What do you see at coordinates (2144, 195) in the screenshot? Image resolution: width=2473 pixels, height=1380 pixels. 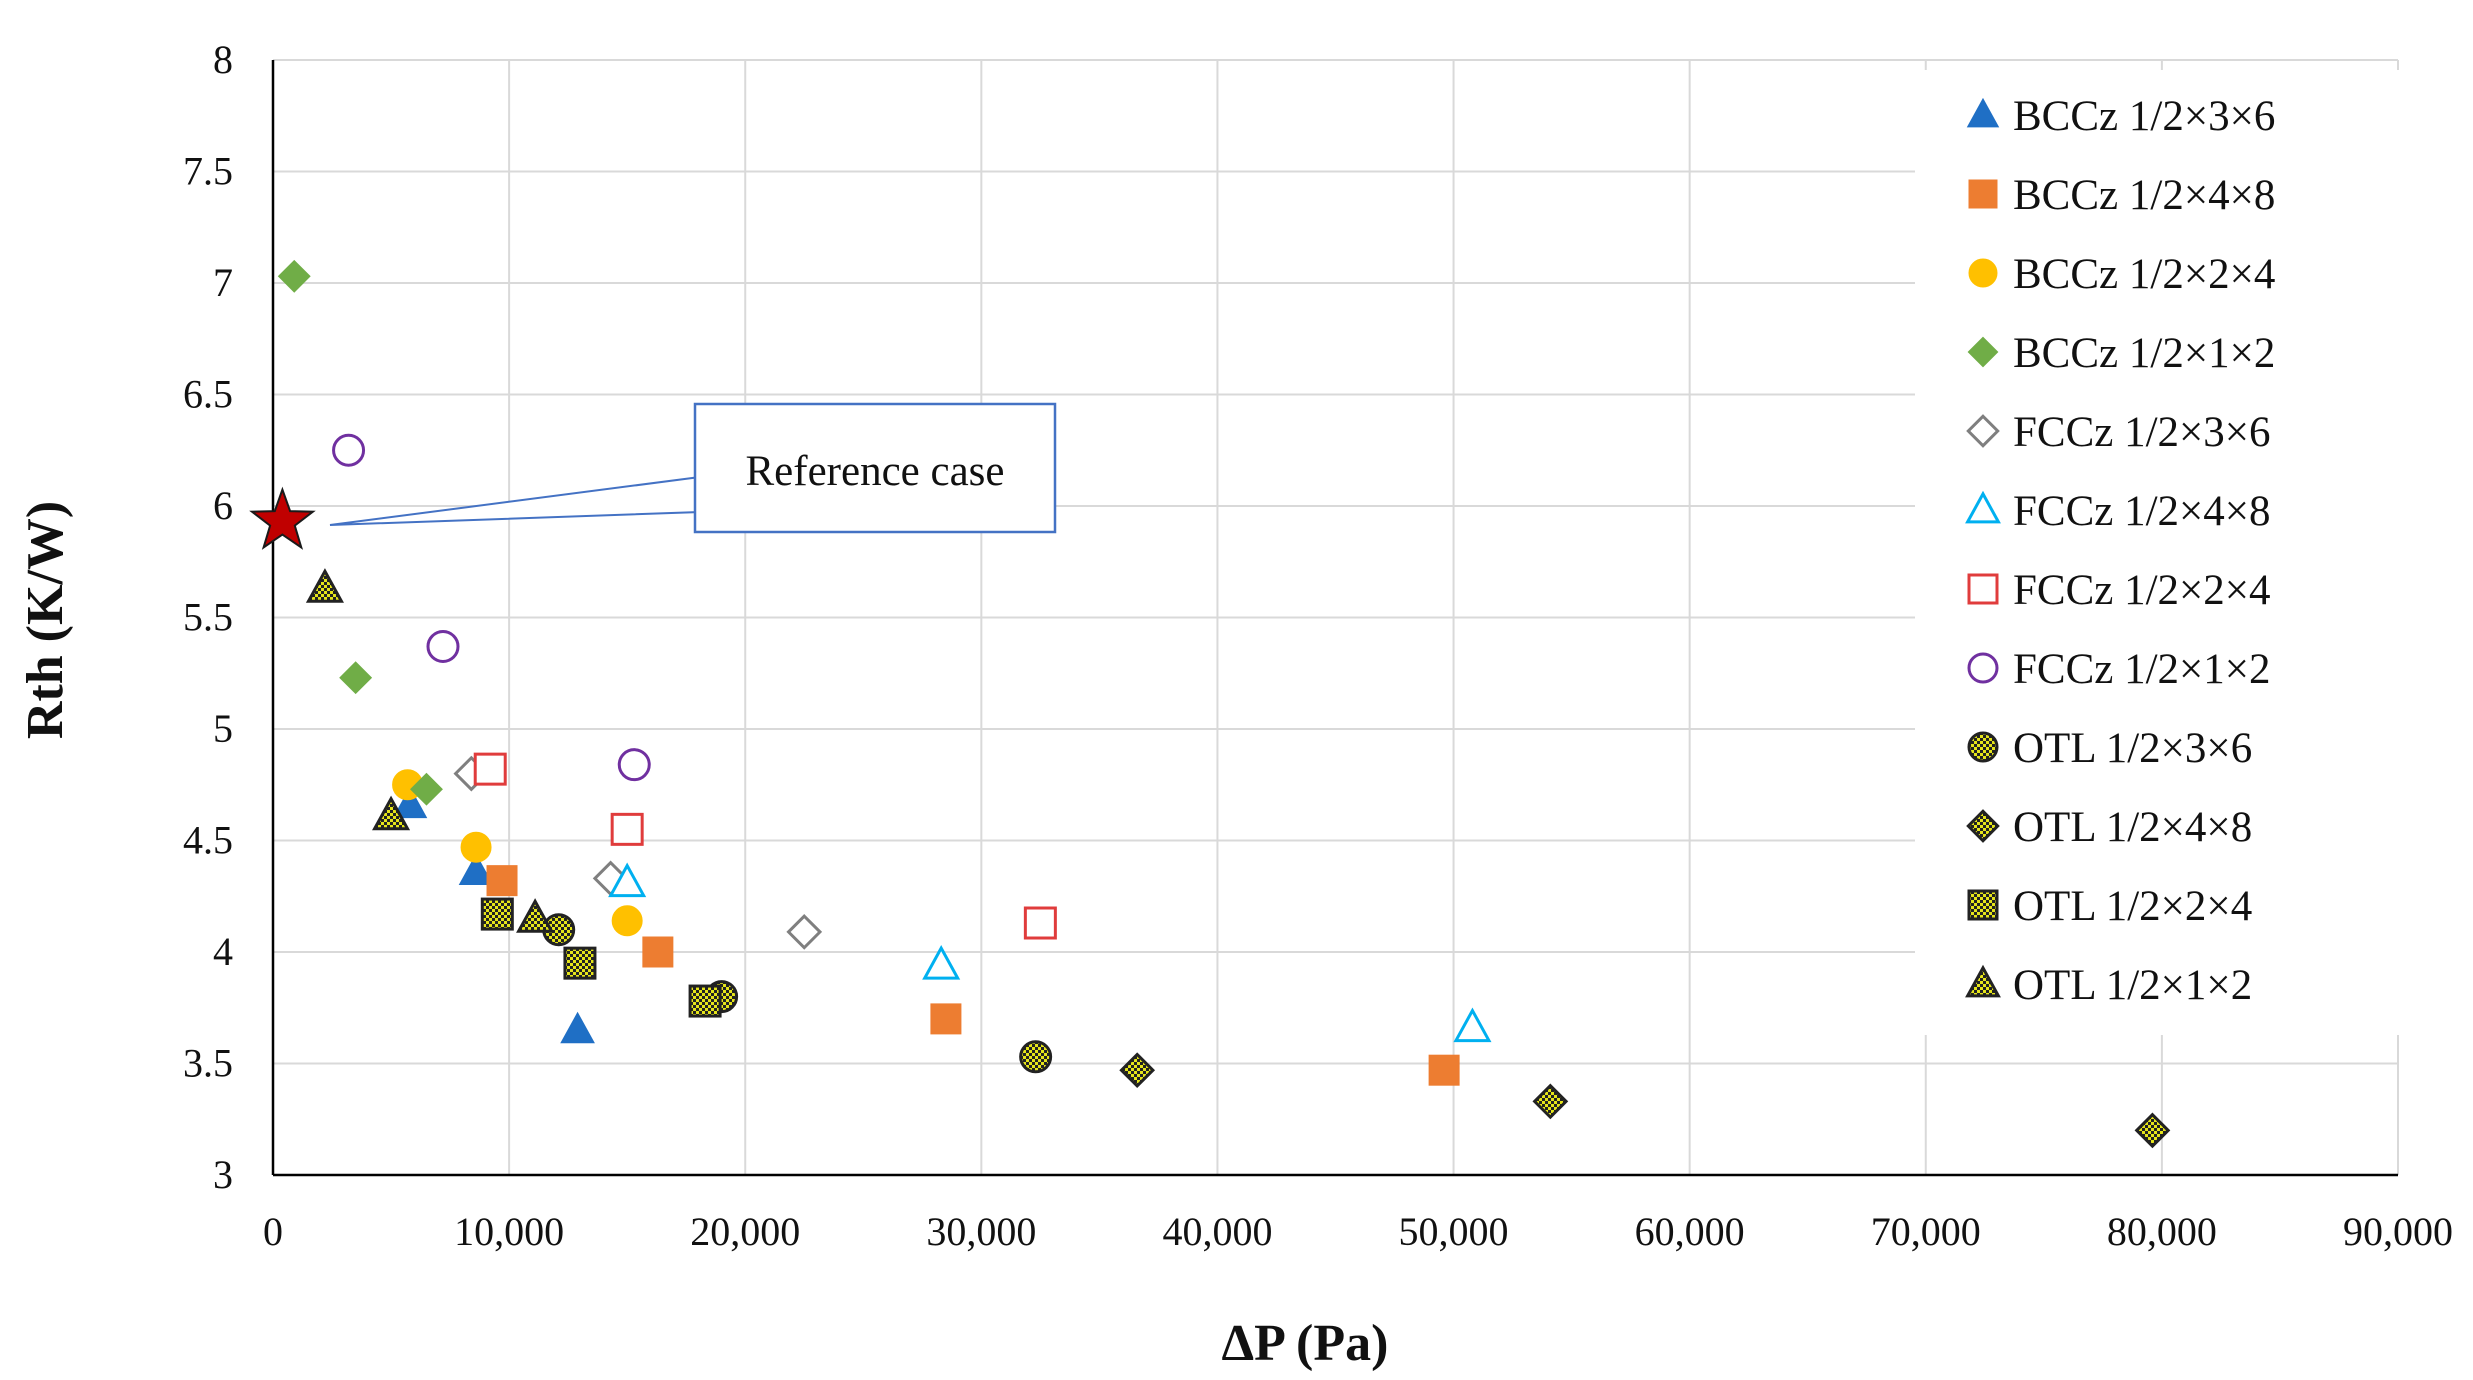 I see `legend-label: BCCz 1/2×4×8` at bounding box center [2144, 195].